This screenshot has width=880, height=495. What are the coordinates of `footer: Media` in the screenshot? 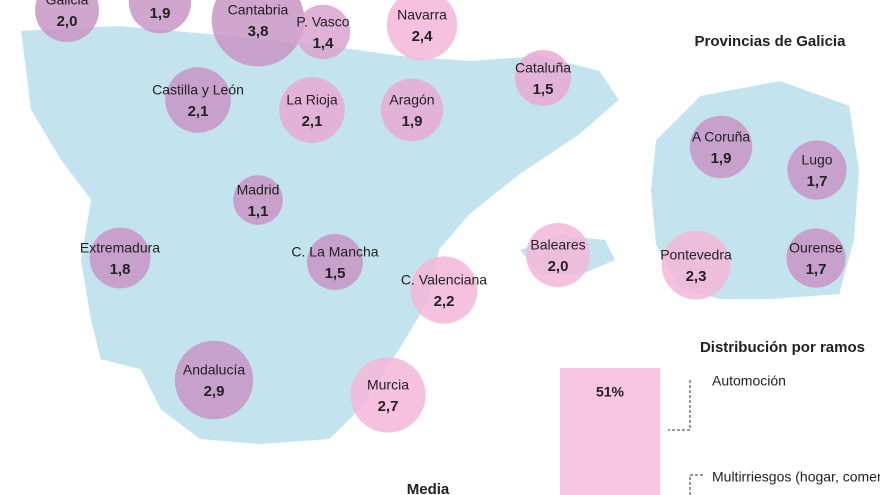 It's located at (428, 488).